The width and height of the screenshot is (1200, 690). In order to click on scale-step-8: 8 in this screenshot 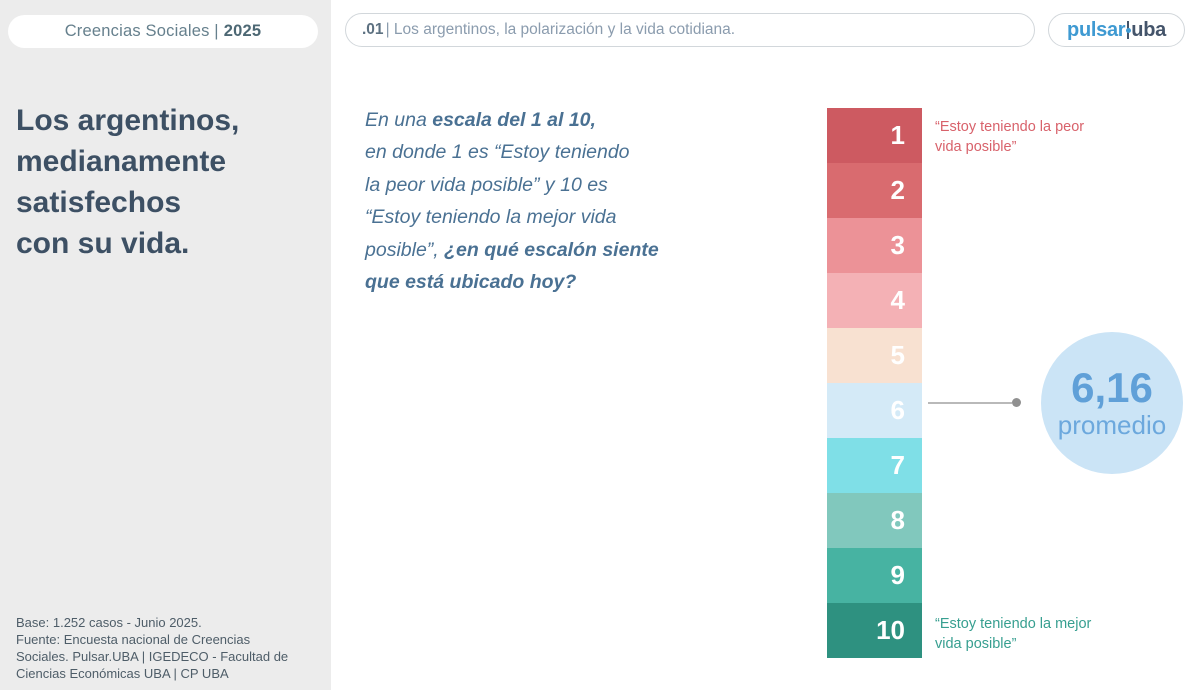, I will do `click(874, 520)`.